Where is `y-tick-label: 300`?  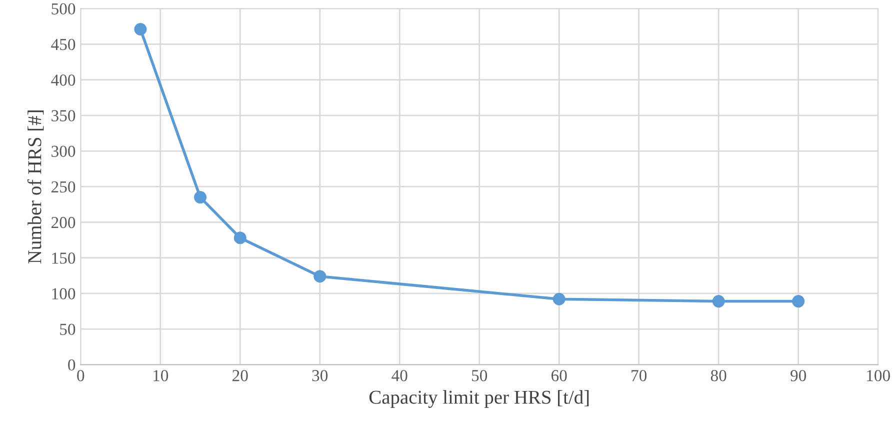
y-tick-label: 300 is located at coordinates (64, 151).